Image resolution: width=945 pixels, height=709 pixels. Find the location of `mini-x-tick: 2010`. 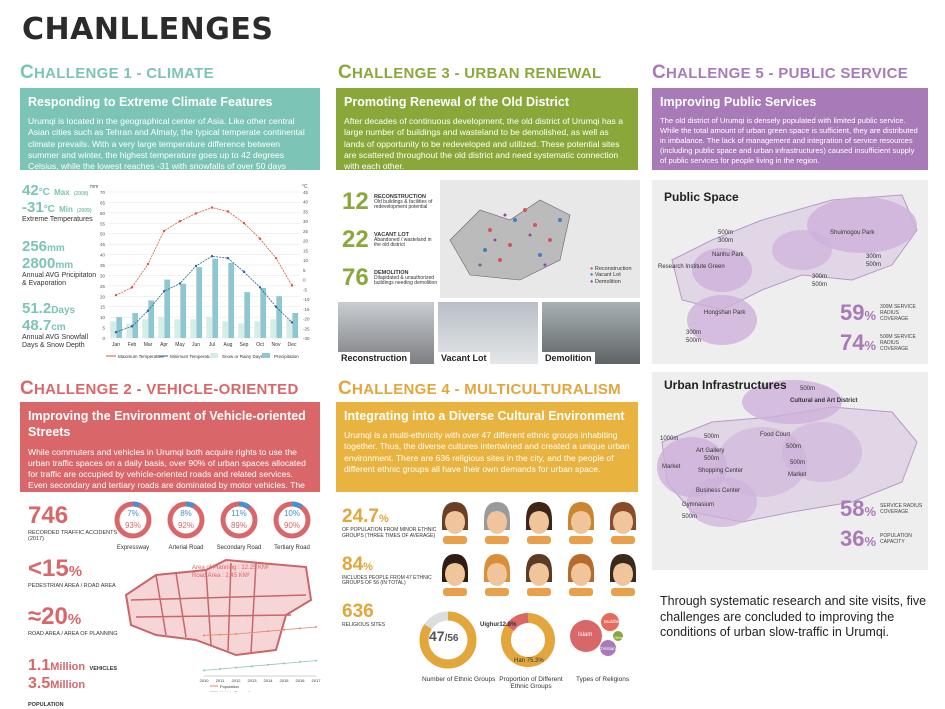

mini-x-tick: 2010 is located at coordinates (205, 680).